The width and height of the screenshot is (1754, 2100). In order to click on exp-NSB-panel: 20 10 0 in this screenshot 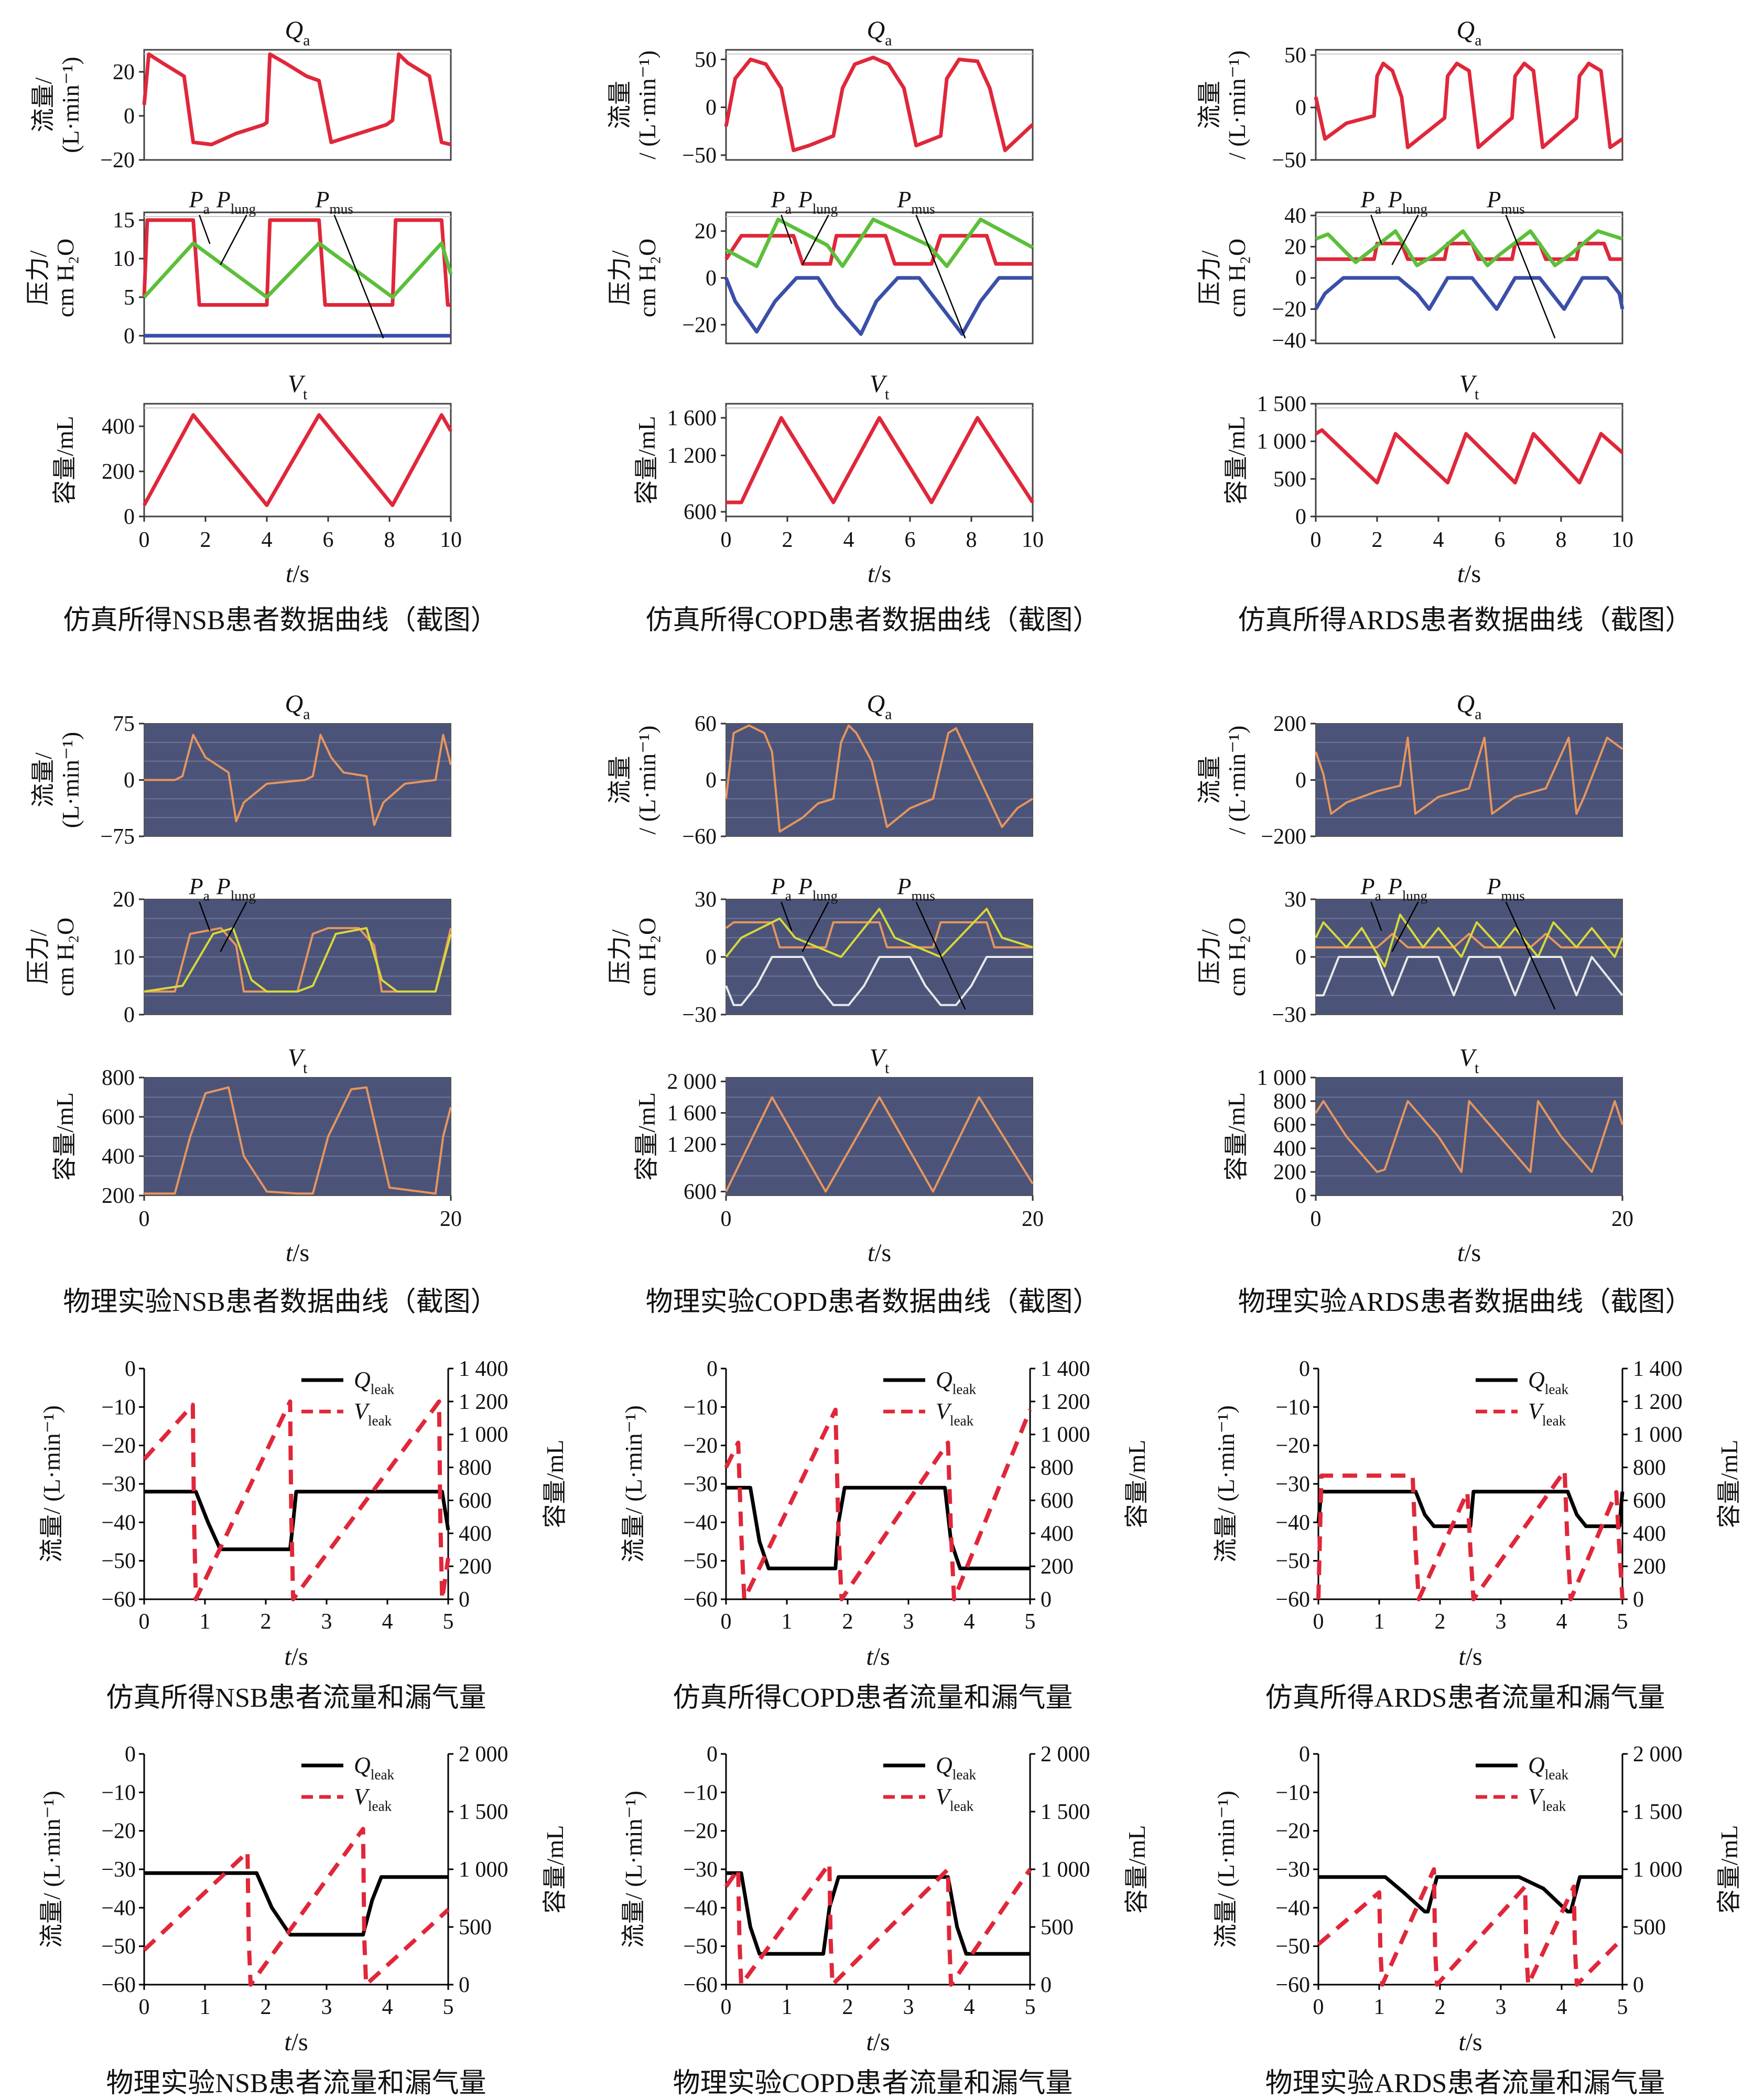, I will do `click(282, 957)`.